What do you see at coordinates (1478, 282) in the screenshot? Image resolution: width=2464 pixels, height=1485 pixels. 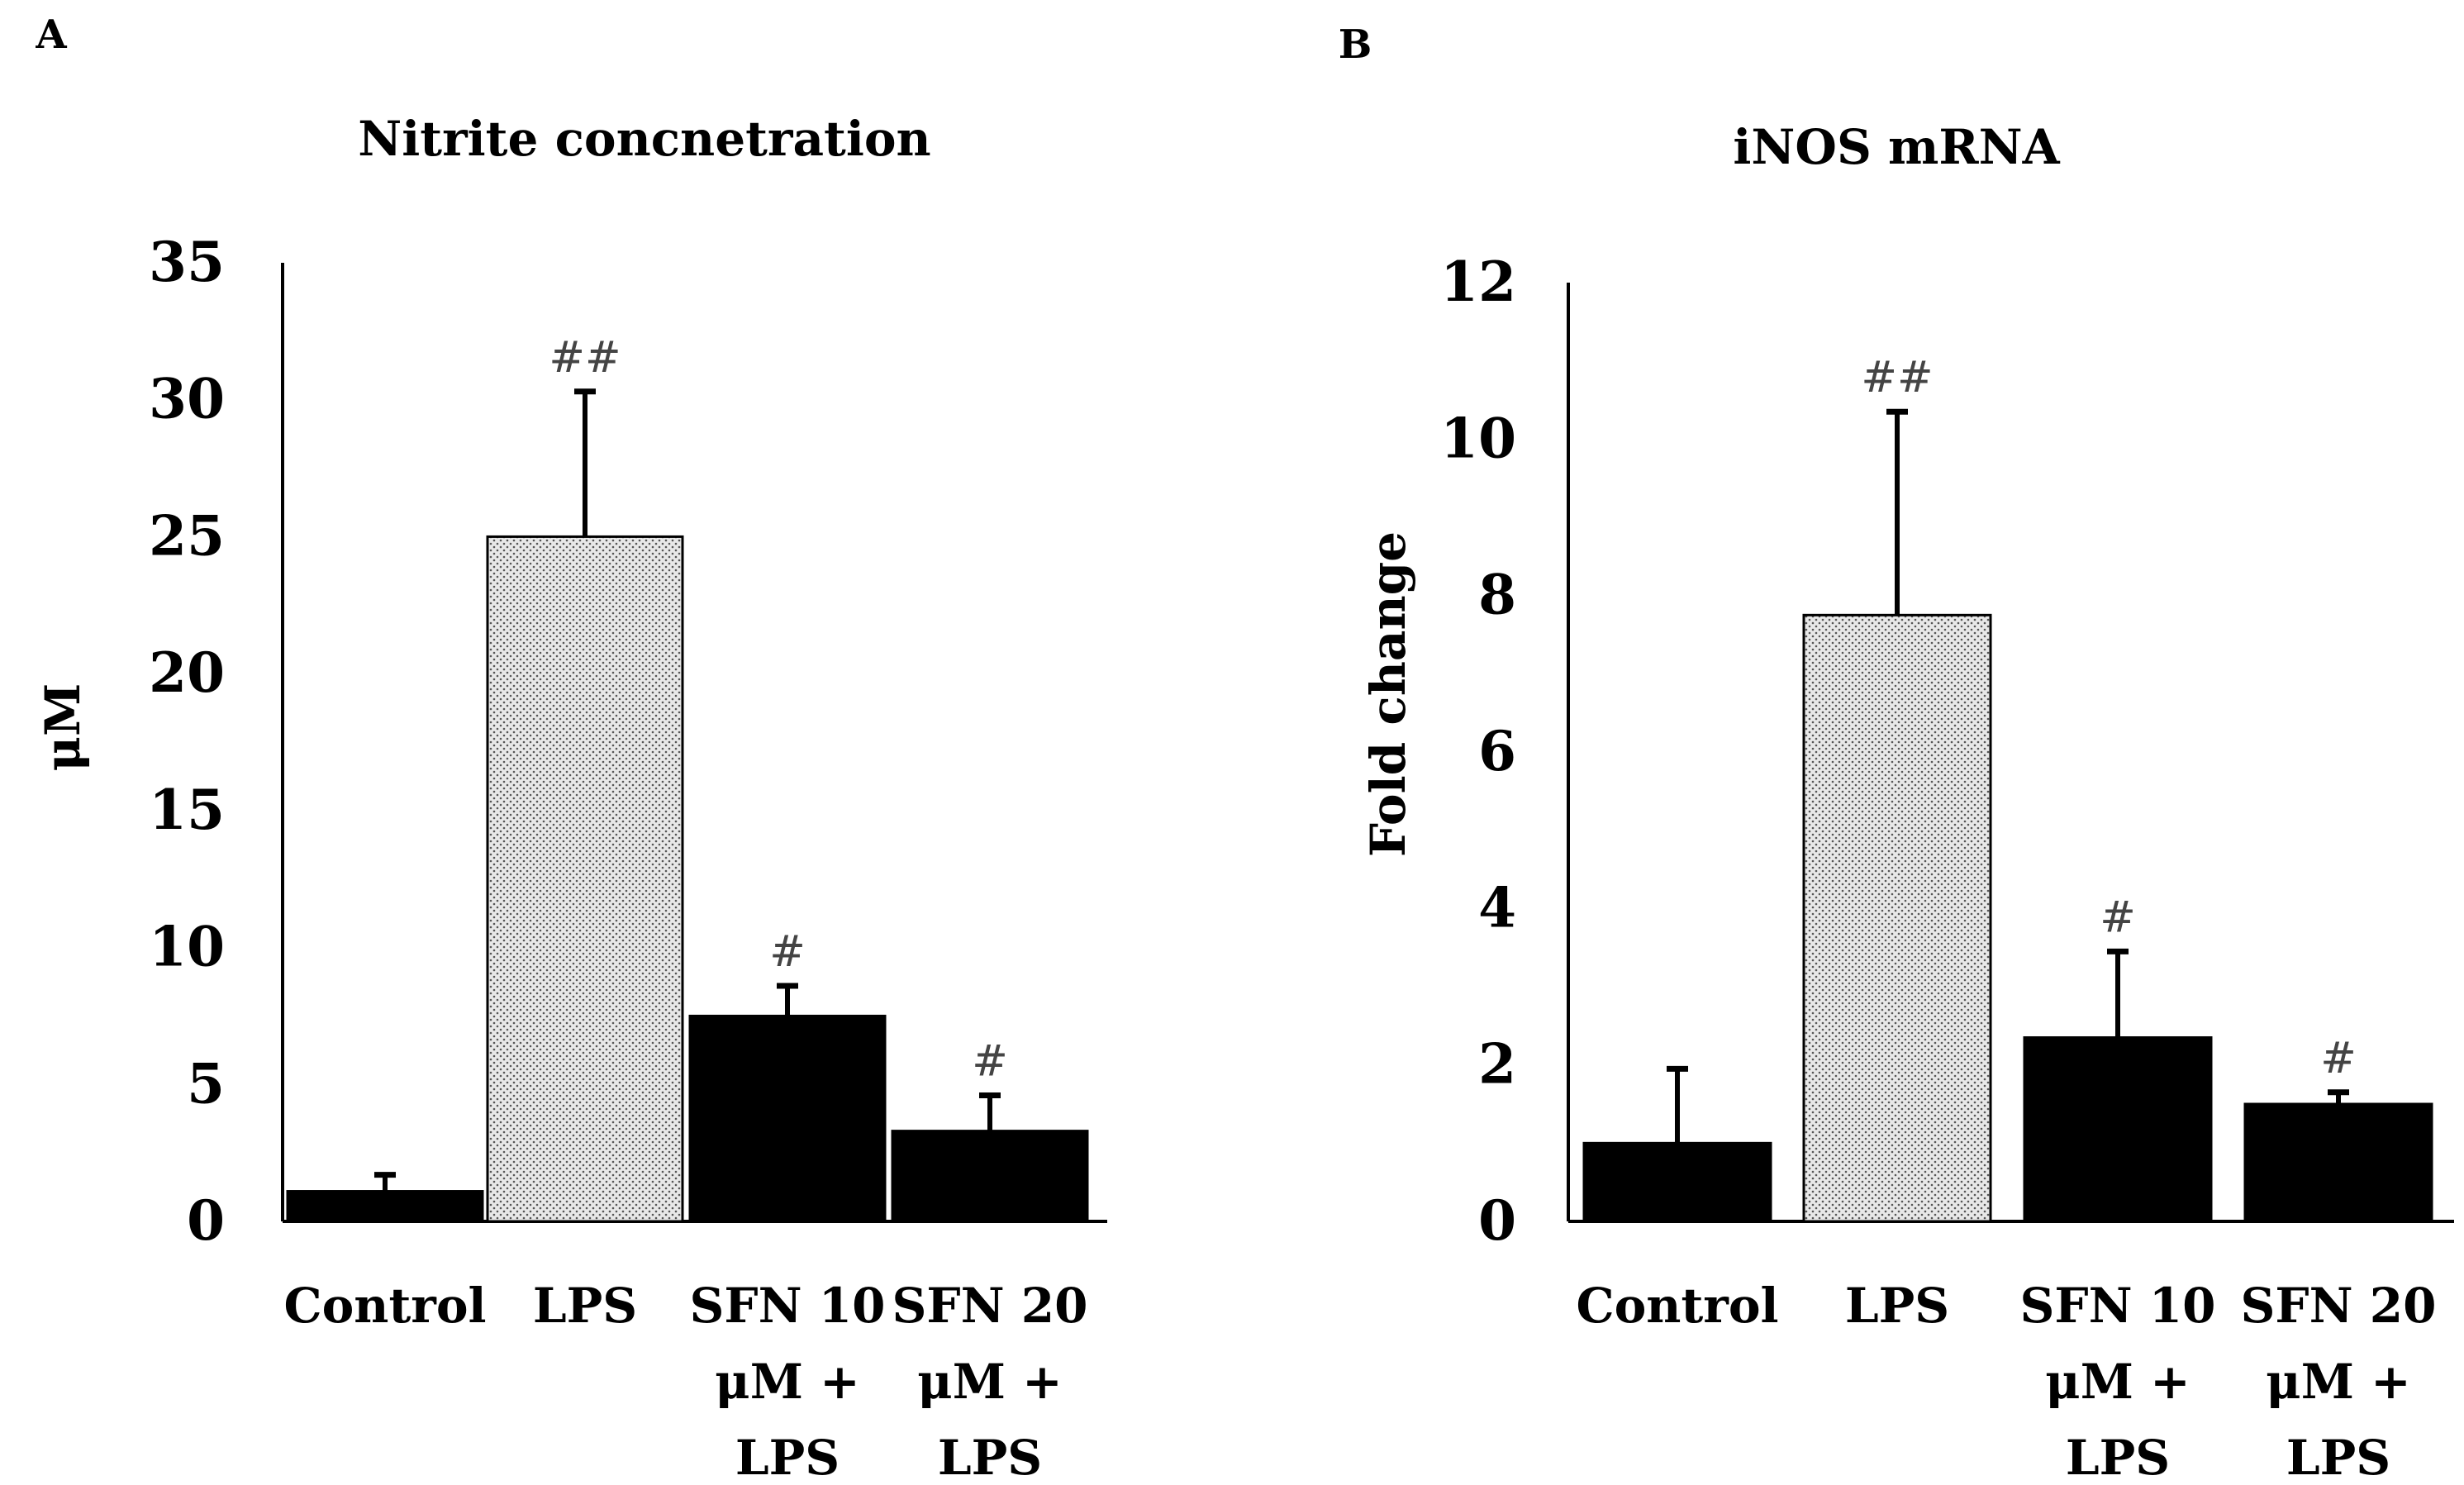 I see `y-tick-label: 12` at bounding box center [1478, 282].